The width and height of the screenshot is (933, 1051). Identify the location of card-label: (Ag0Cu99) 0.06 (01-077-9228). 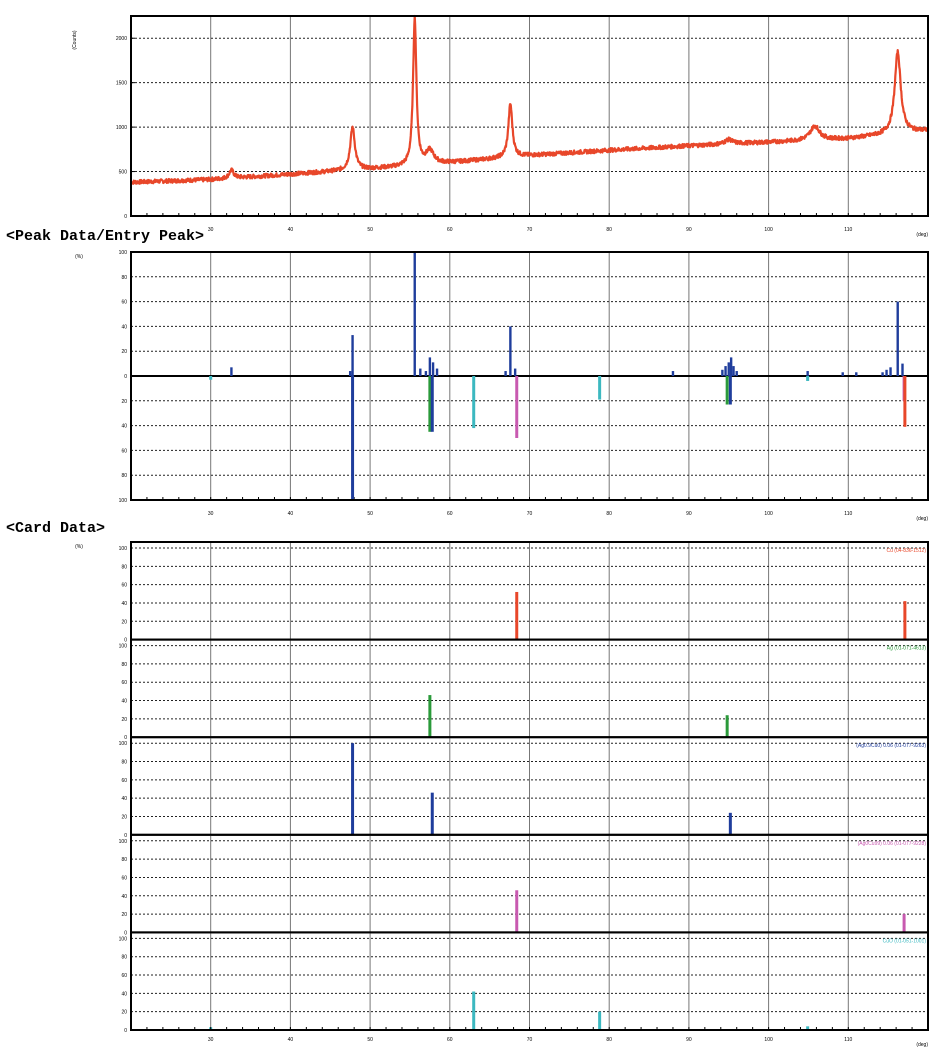
(892, 844).